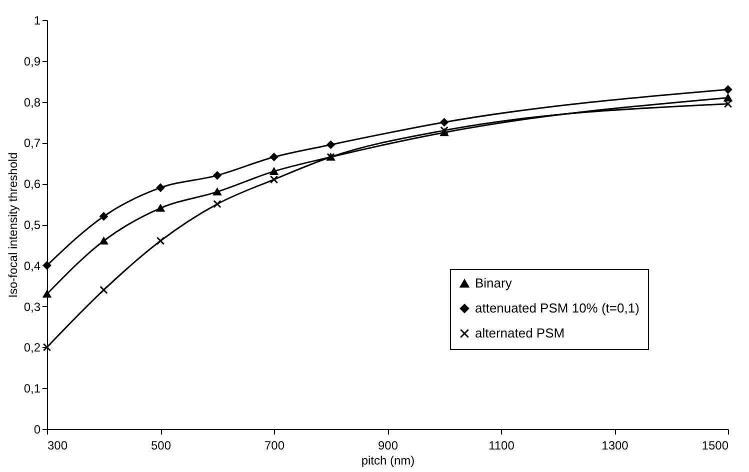 Image resolution: width=749 pixels, height=472 pixels. Describe the element at coordinates (615, 445) in the screenshot. I see `x-tick-label: 1300` at that location.